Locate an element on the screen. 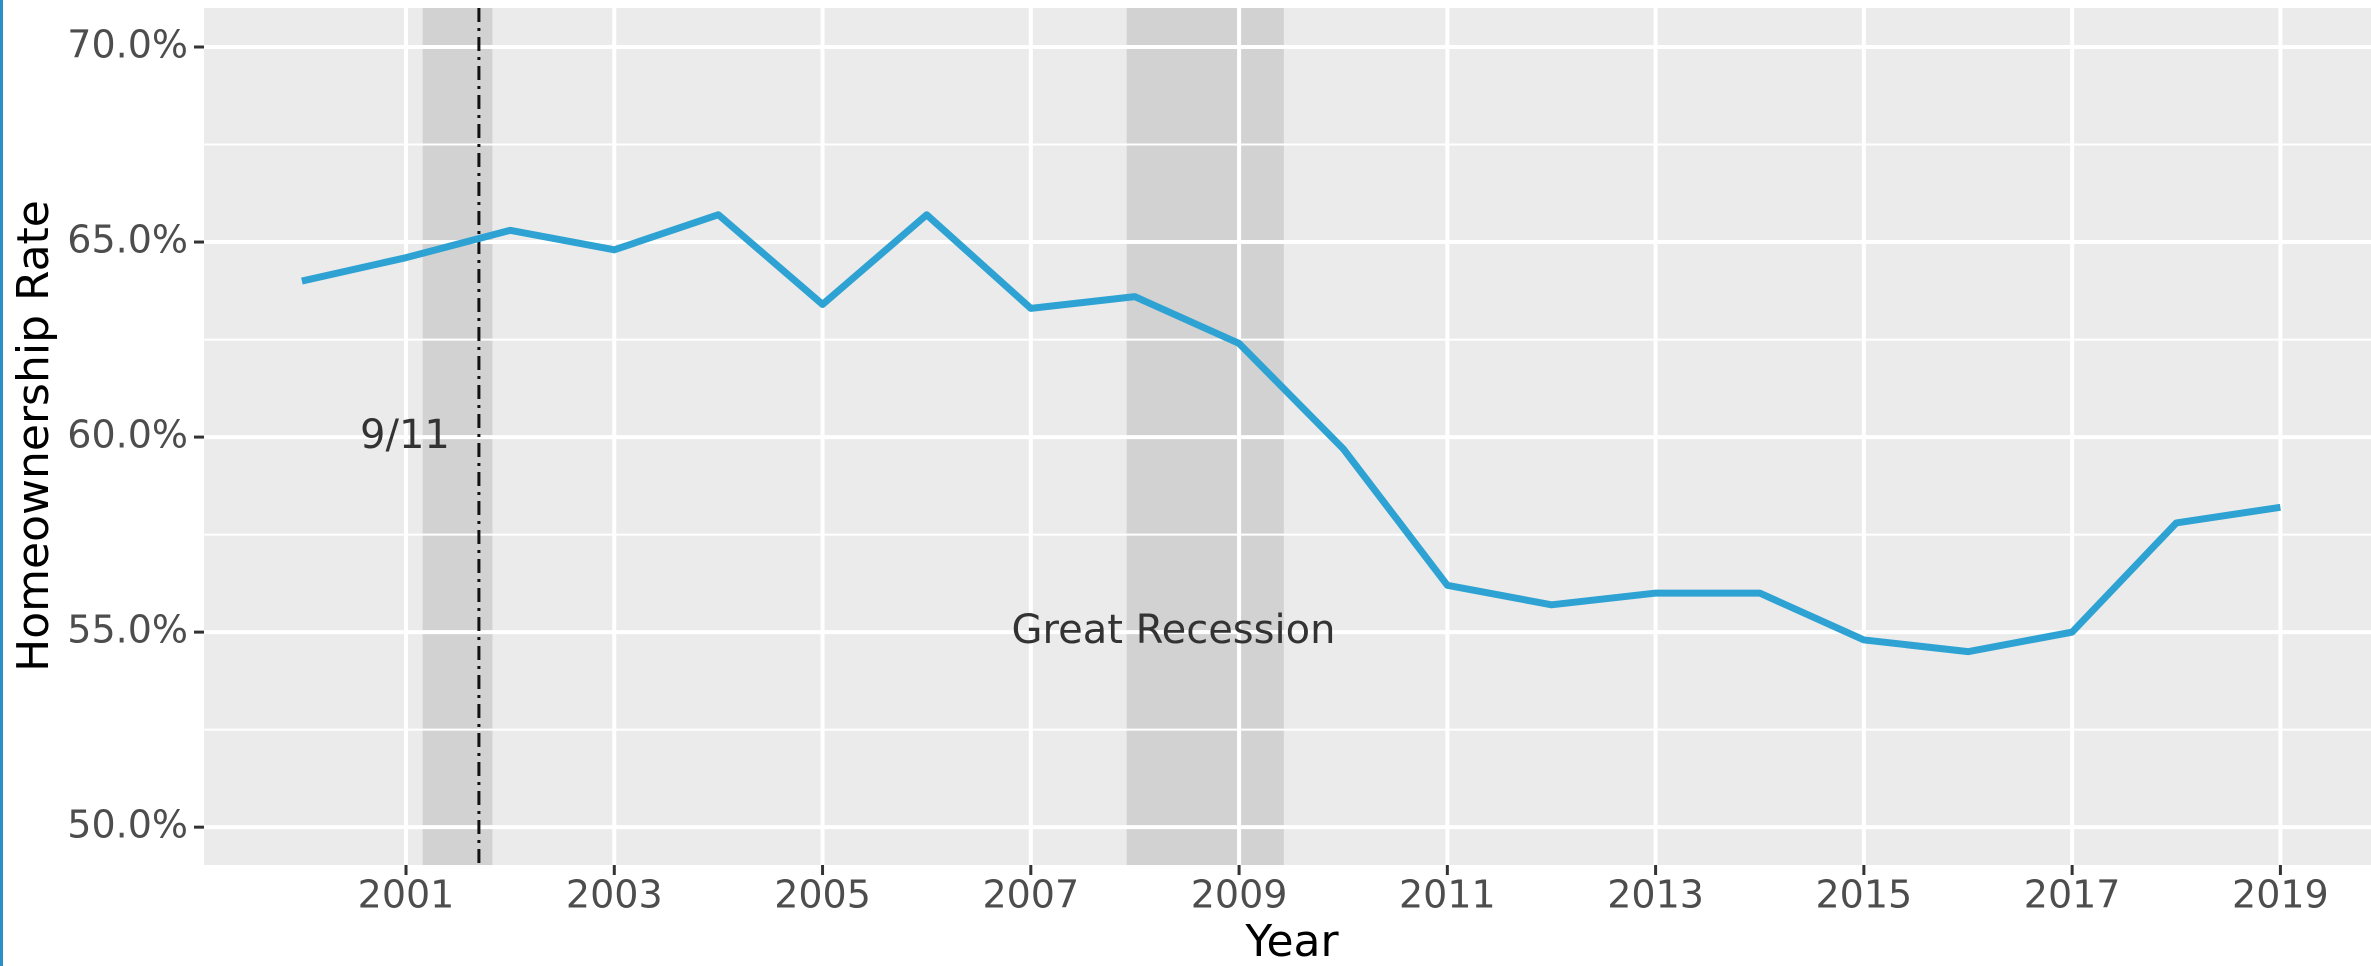 The height and width of the screenshot is (966, 2371). x-tick-label: 2019 is located at coordinates (2280, 895).